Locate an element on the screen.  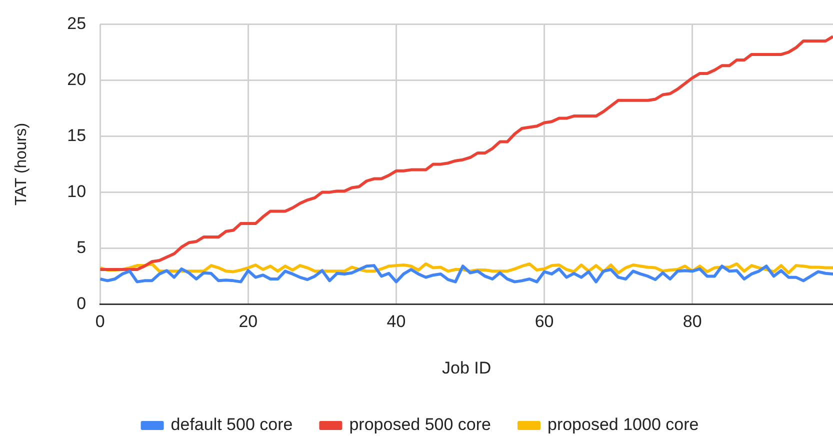
x-tick-label: 20 is located at coordinates (248, 322).